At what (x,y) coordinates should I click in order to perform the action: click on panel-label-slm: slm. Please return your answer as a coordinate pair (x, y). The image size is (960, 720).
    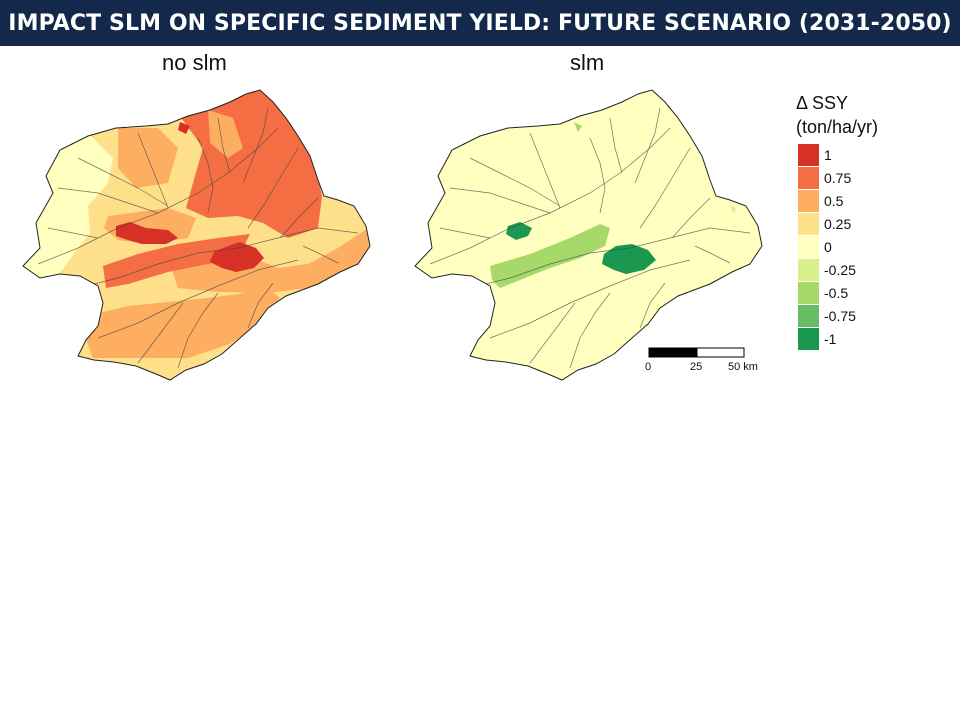
    Looking at the image, I should click on (587, 62).